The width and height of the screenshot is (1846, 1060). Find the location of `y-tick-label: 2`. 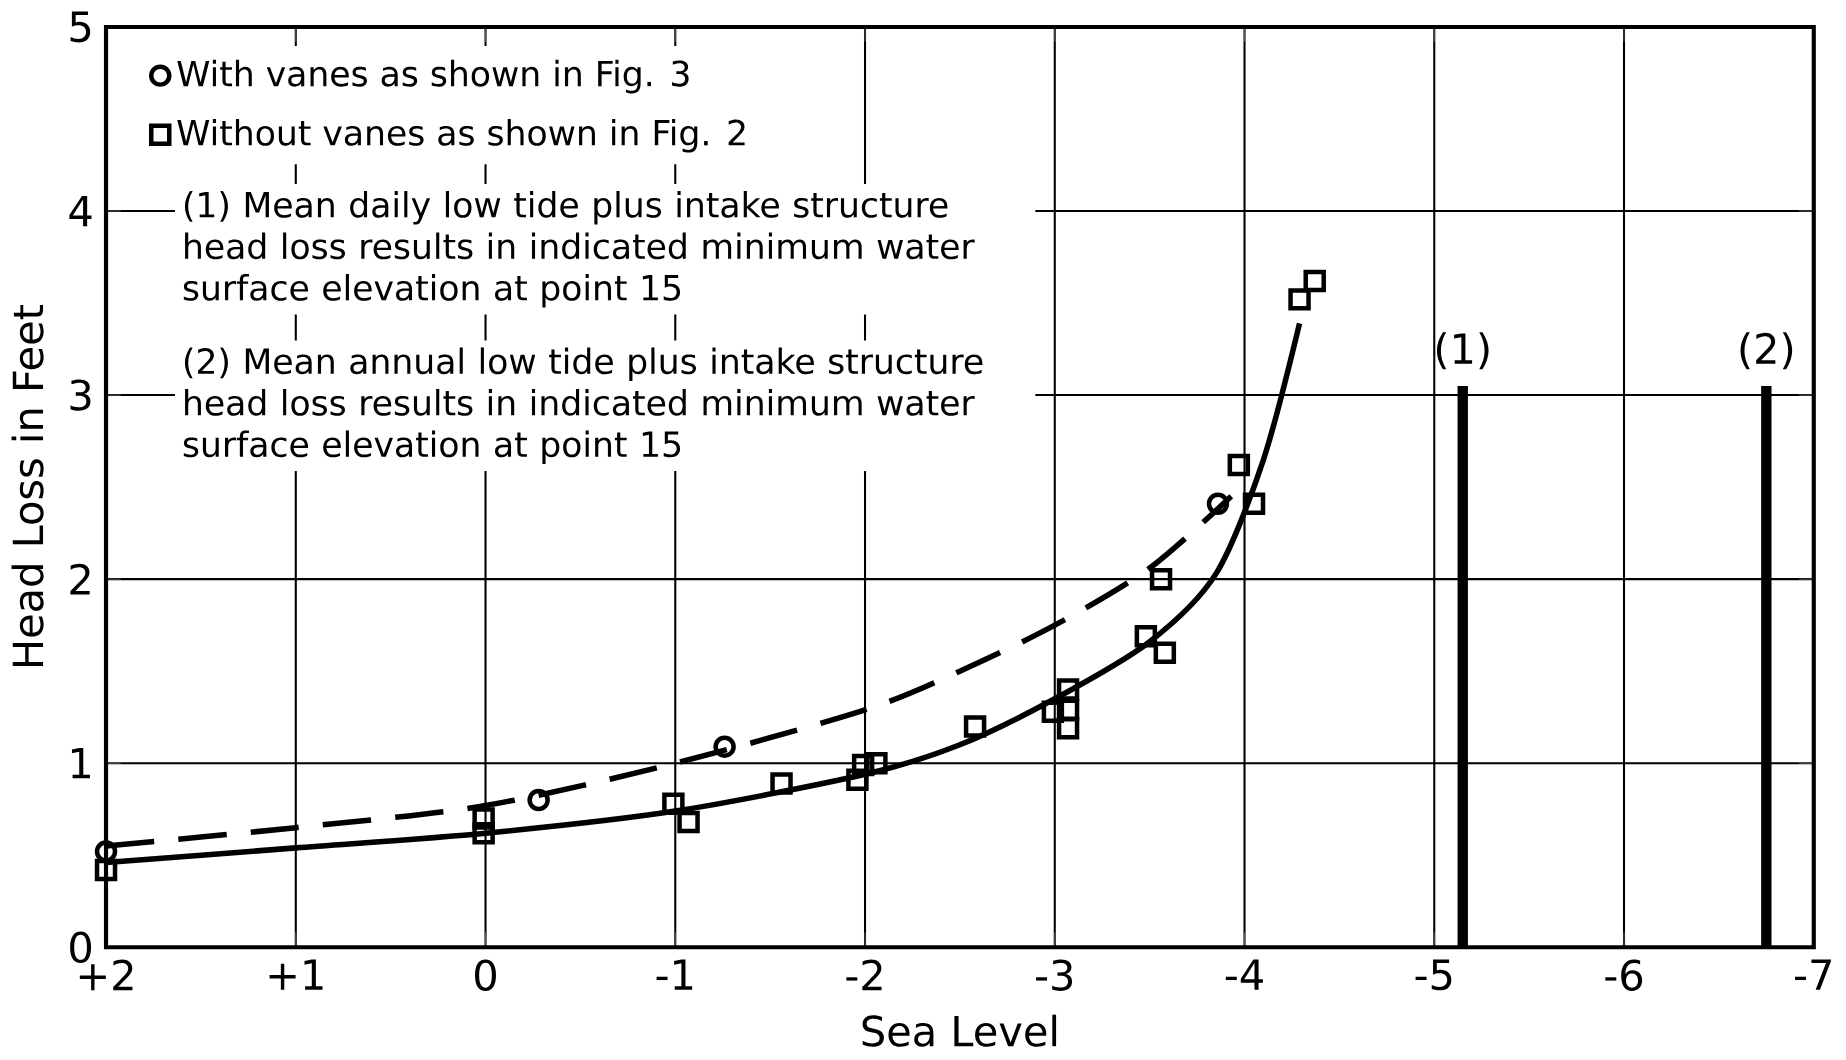

y-tick-label: 2 is located at coordinates (80, 579).